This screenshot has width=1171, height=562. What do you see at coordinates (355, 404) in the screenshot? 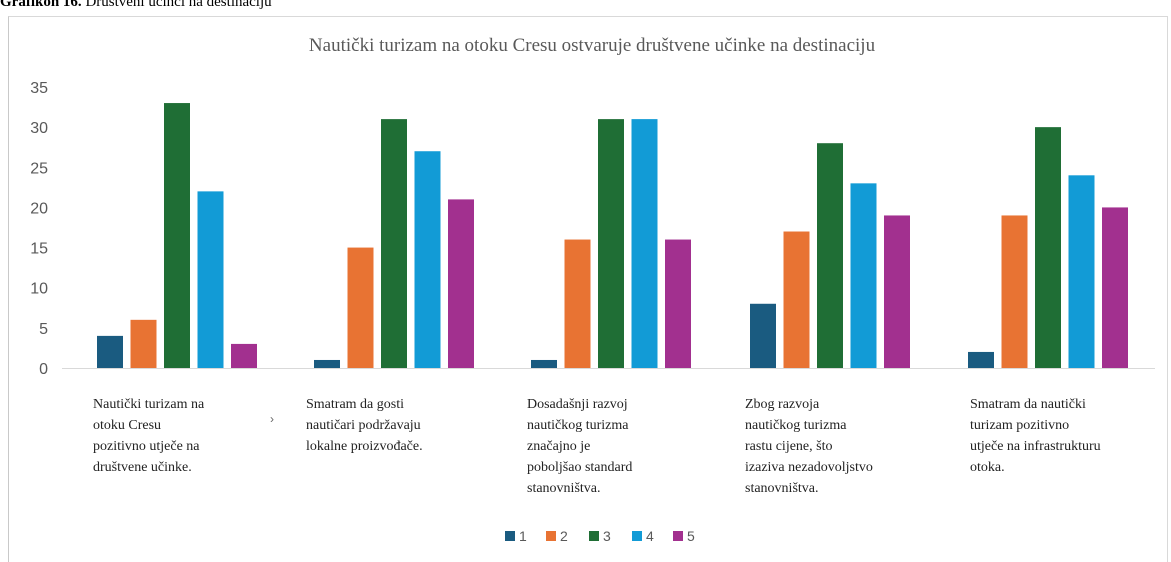
I see `category-label-line: Smatram da gosti` at bounding box center [355, 404].